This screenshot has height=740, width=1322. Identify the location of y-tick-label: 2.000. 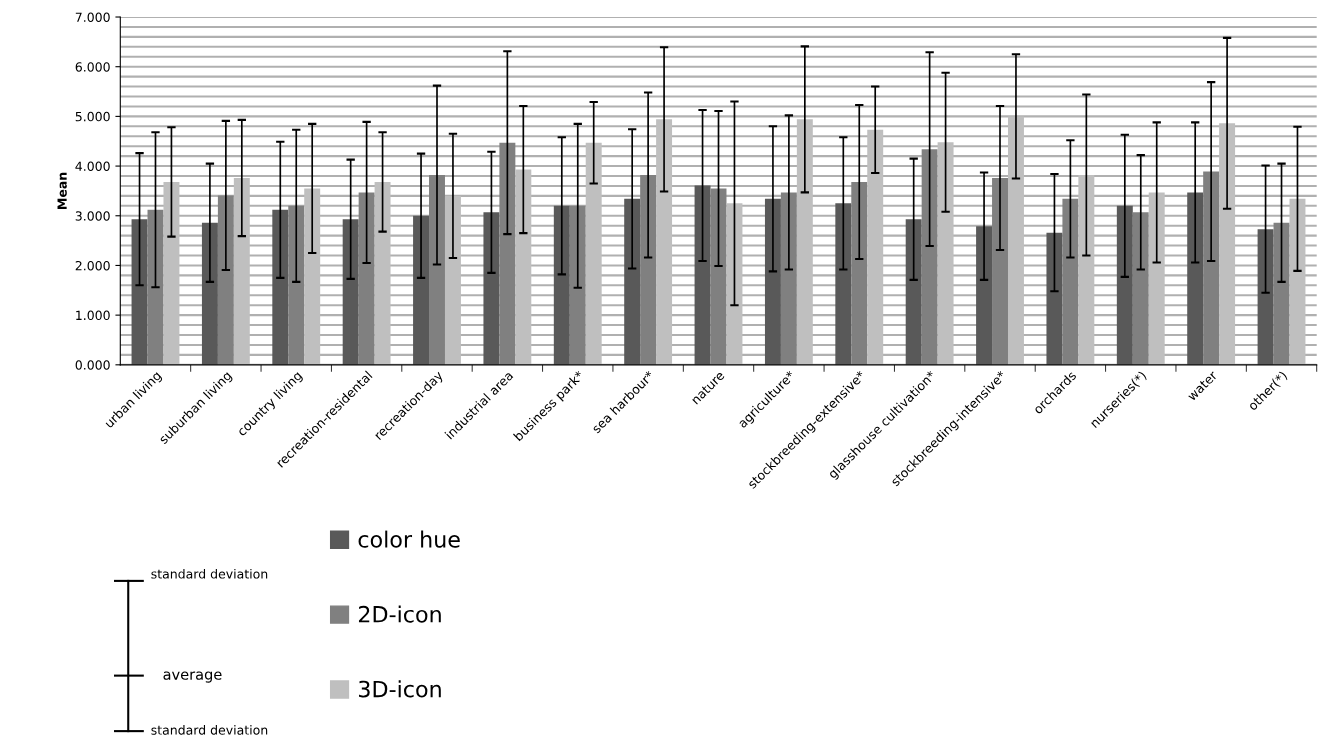
(92, 265).